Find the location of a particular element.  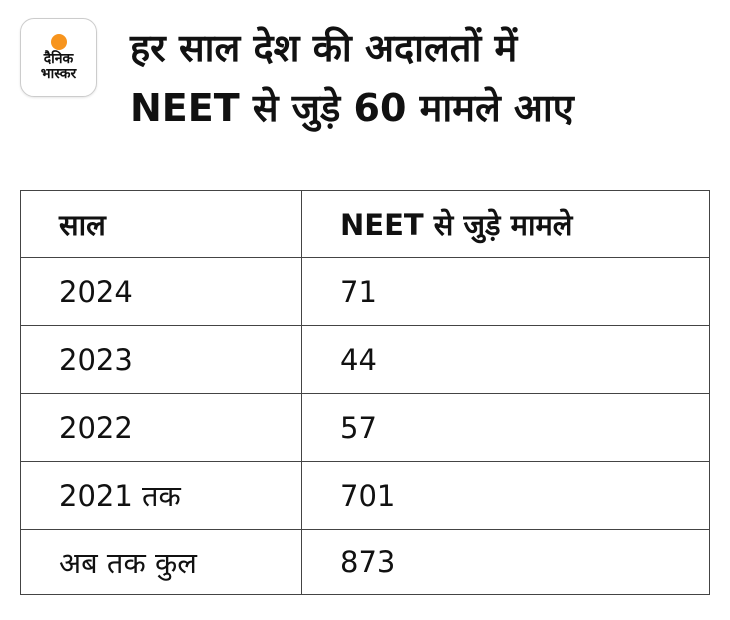

header-year: साल is located at coordinates (161, 224).